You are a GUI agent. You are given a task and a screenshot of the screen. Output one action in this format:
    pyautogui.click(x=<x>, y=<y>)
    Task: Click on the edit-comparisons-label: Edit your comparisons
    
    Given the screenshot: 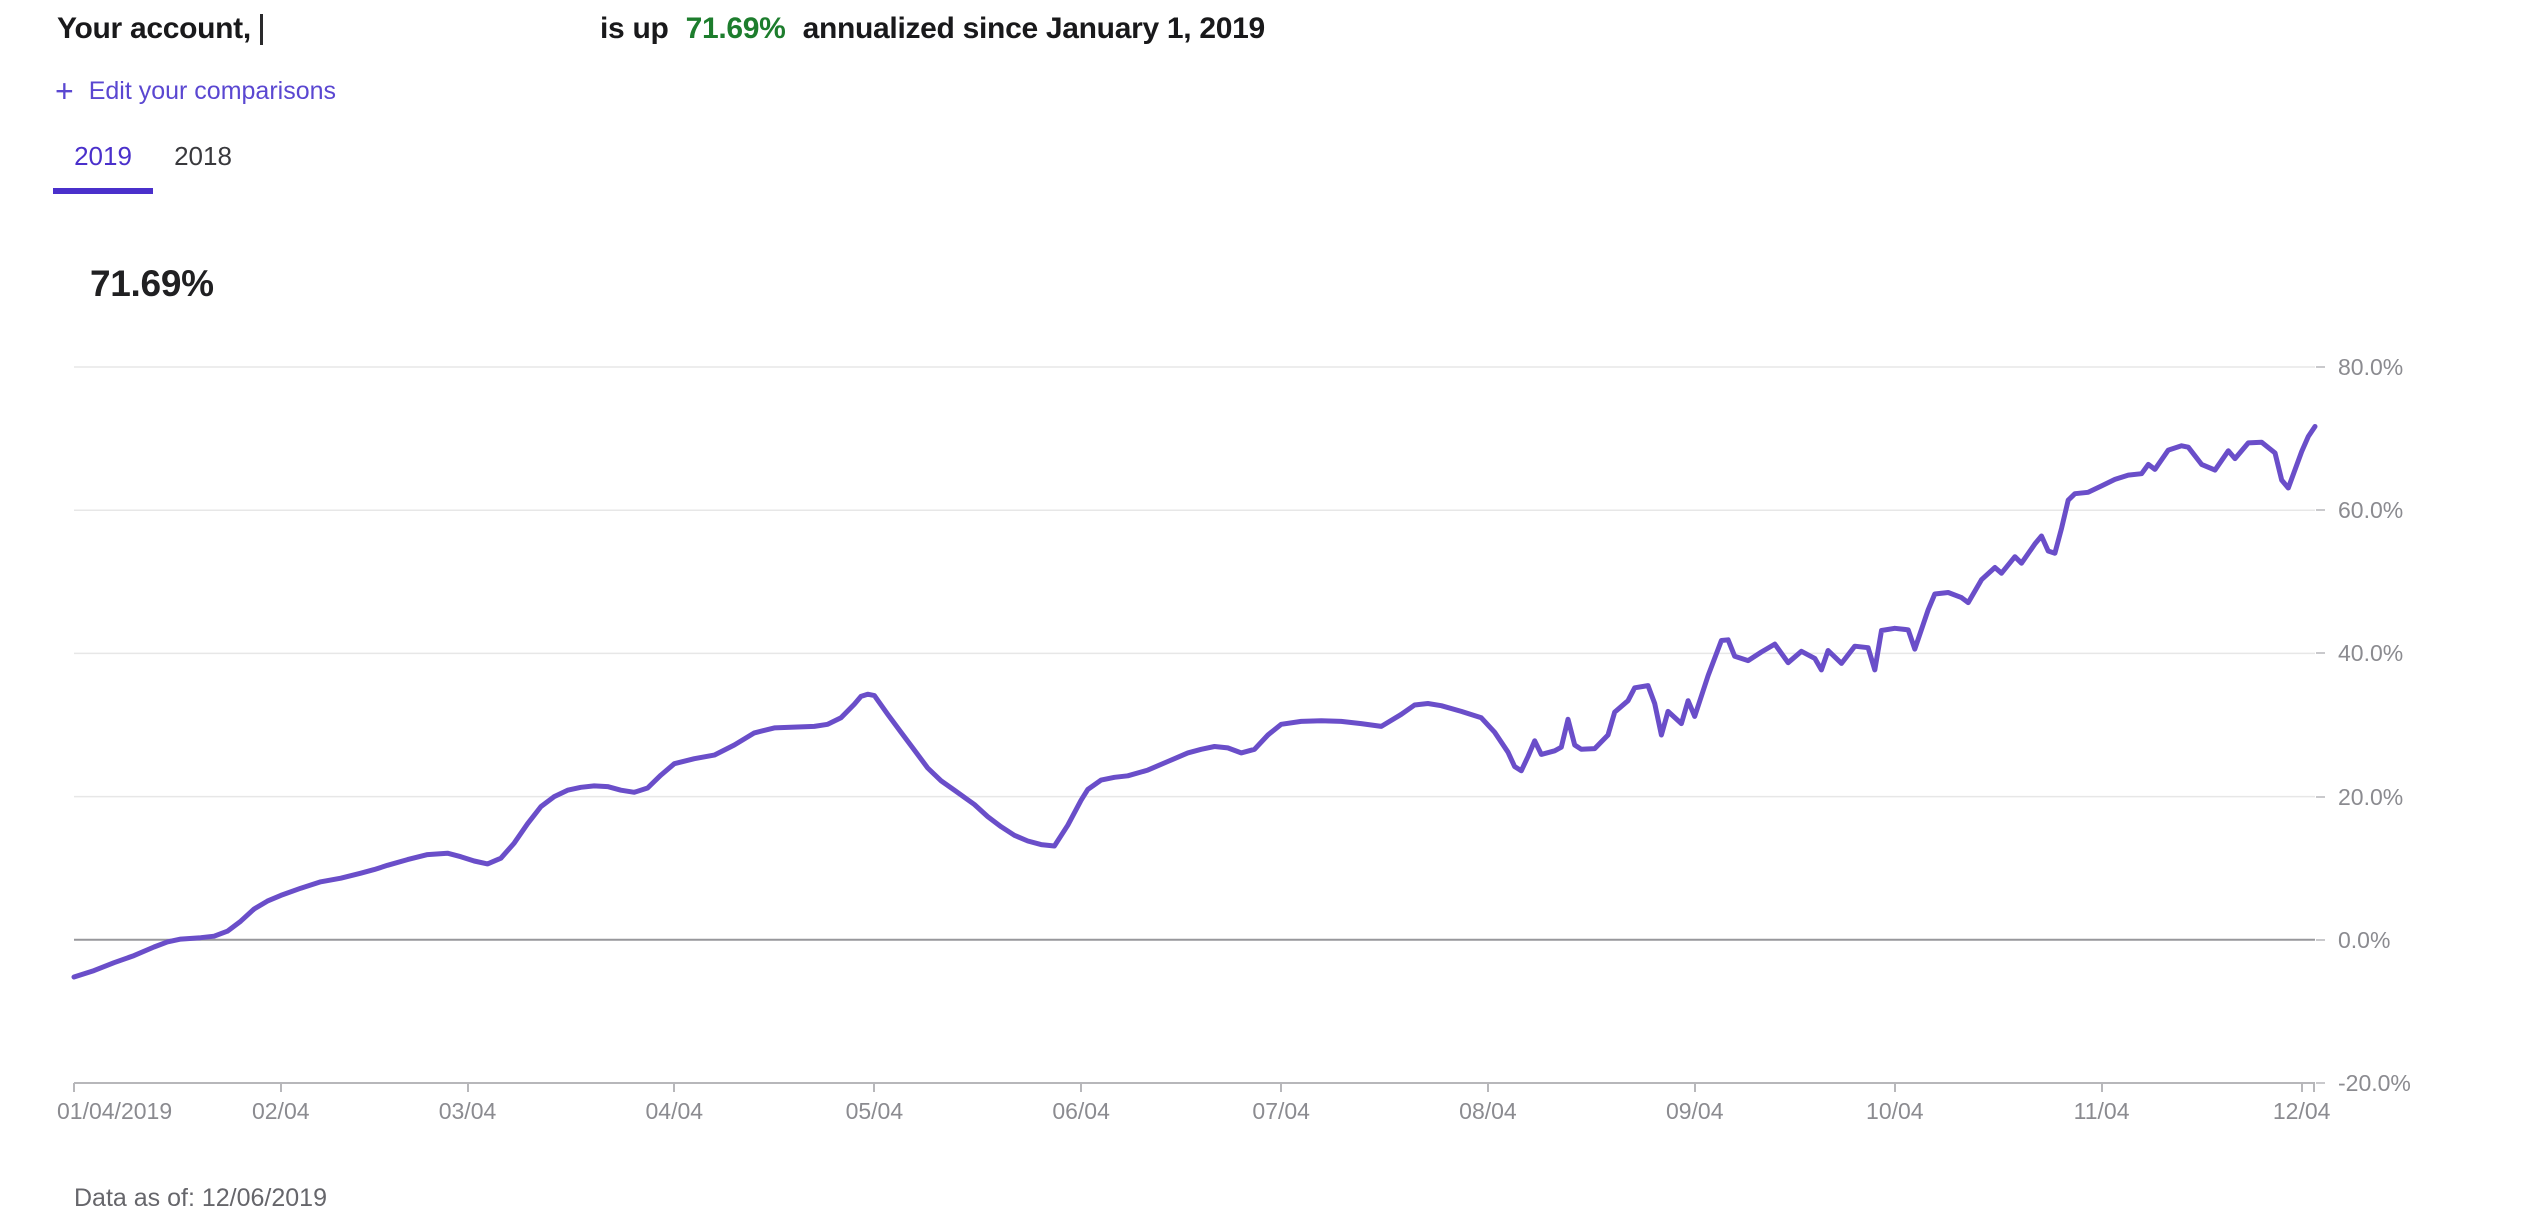 What is the action you would take?
    pyautogui.click(x=212, y=90)
    